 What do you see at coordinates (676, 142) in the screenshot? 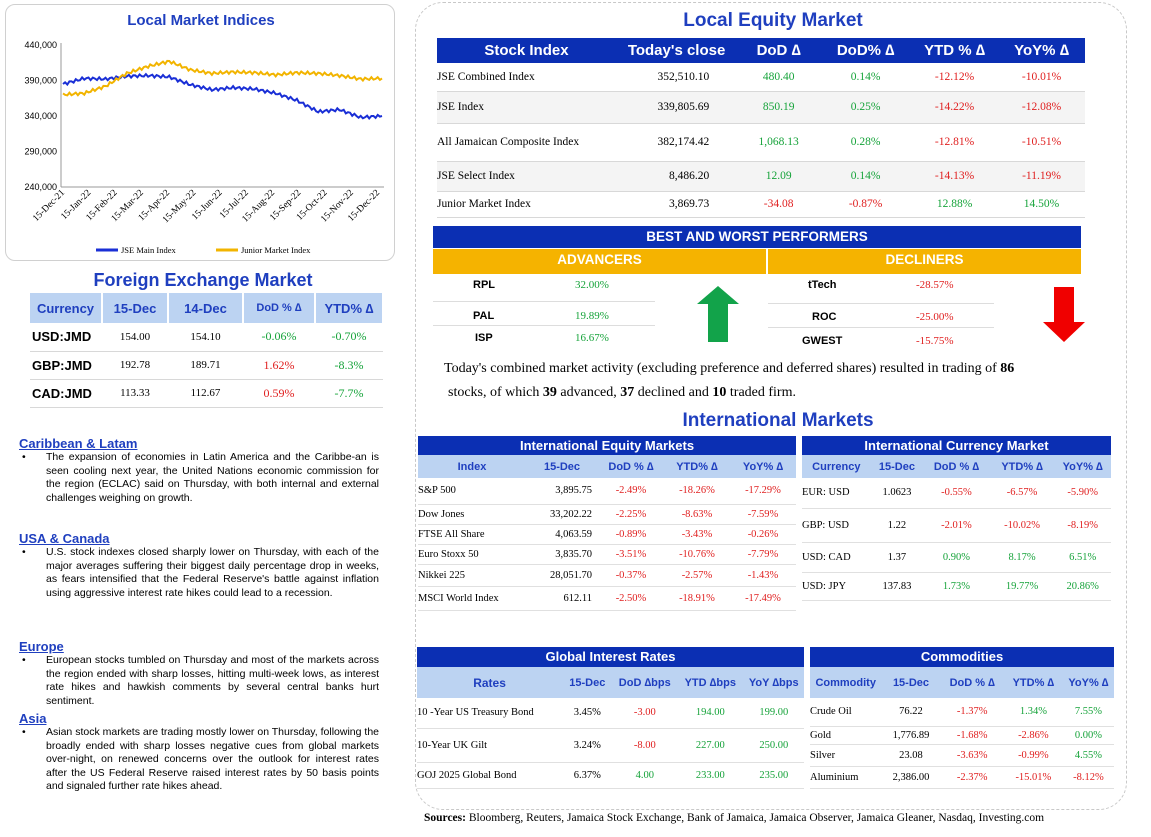
I see `eq-close: 382,174.42` at bounding box center [676, 142].